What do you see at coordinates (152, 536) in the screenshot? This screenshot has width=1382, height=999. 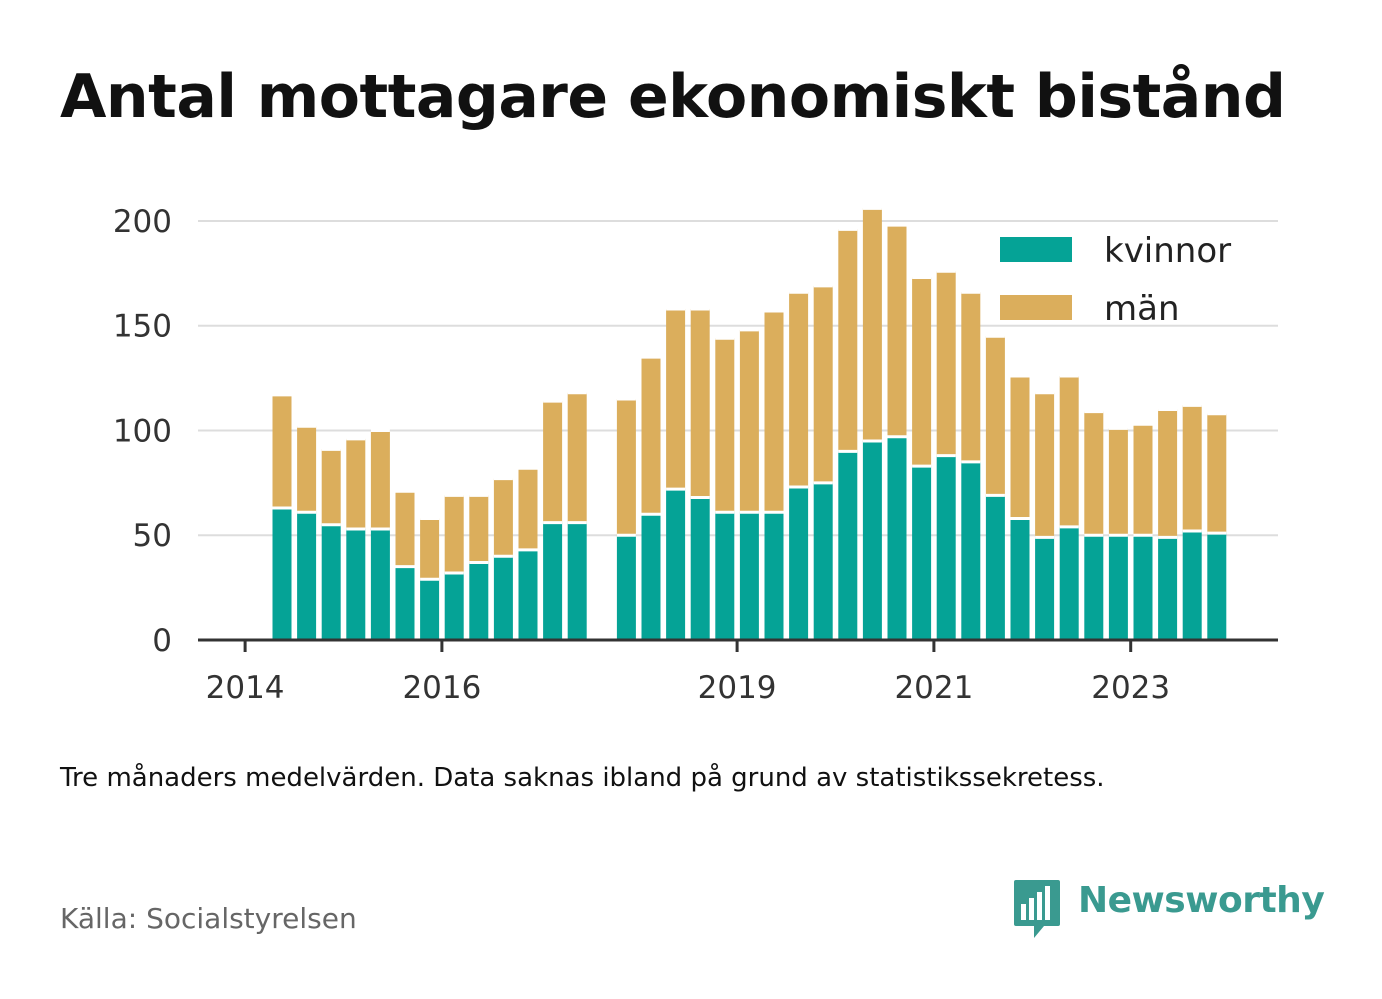 I see `y-tick-label: 50` at bounding box center [152, 536].